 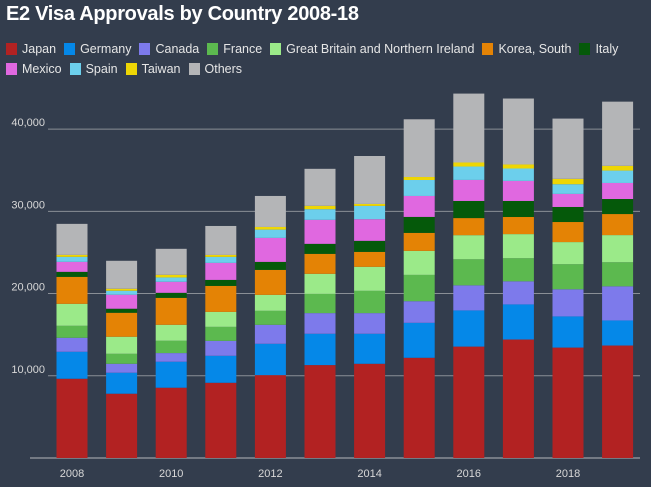 I want to click on bar-segment-japan-2019, so click(x=618, y=401).